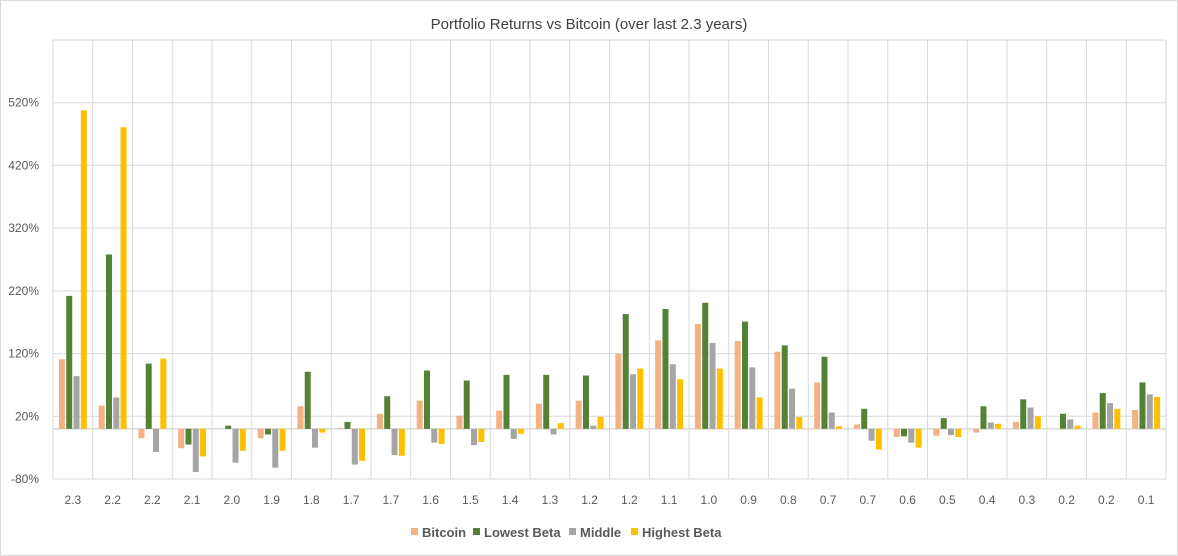 Image resolution: width=1178 pixels, height=556 pixels. What do you see at coordinates (947, 500) in the screenshot?
I see `x-tick-label: 0.5` at bounding box center [947, 500].